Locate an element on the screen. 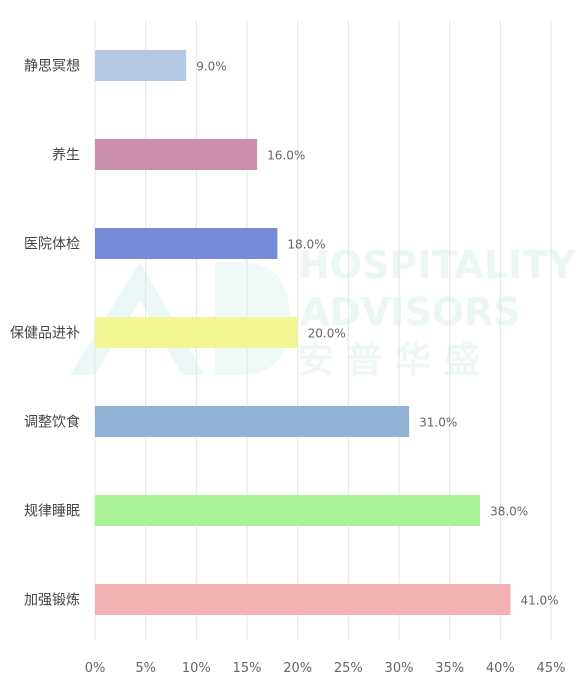 The width and height of the screenshot is (579, 691). x-tick-label: 0% is located at coordinates (95, 668).